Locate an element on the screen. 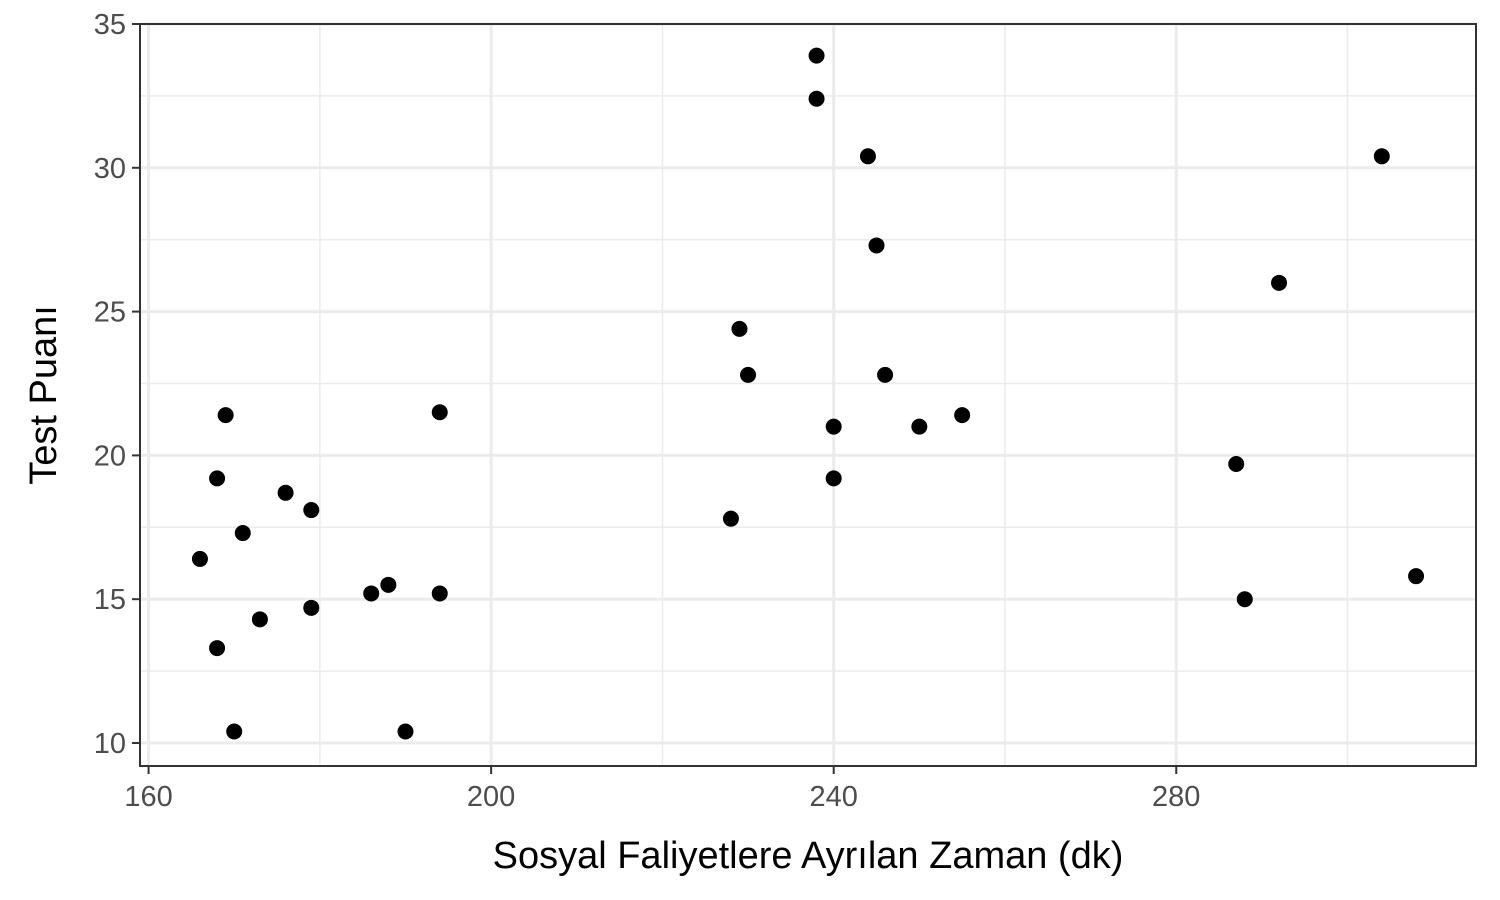 This screenshot has height=900, width=1500. y-tick-label: 15 is located at coordinates (110, 600).